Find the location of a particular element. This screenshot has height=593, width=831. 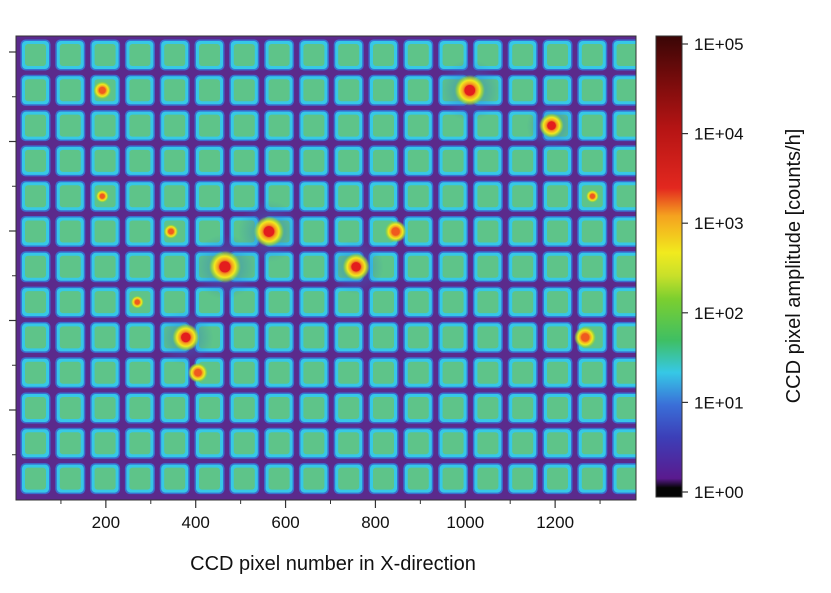

colorbar-label: CCD pixel amplitude [counts/h] is located at coordinates (794, 266).